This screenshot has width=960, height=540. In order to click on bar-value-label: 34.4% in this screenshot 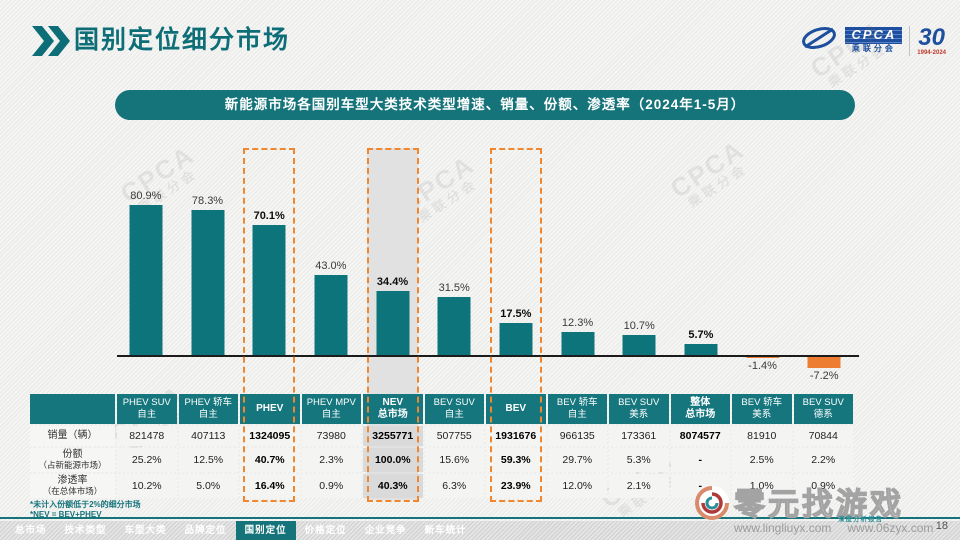, I will do `click(392, 282)`.